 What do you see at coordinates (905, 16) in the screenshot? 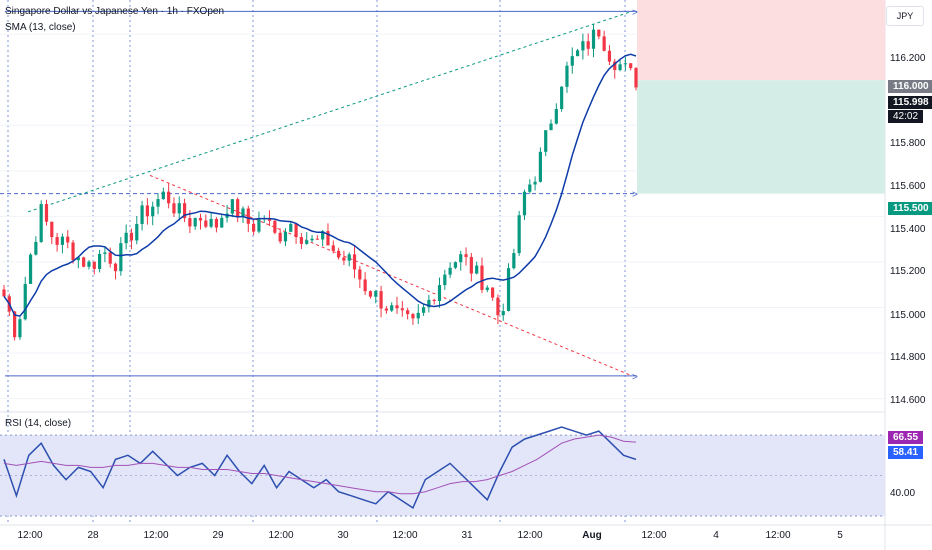
I see `currency-button: JPY` at bounding box center [905, 16].